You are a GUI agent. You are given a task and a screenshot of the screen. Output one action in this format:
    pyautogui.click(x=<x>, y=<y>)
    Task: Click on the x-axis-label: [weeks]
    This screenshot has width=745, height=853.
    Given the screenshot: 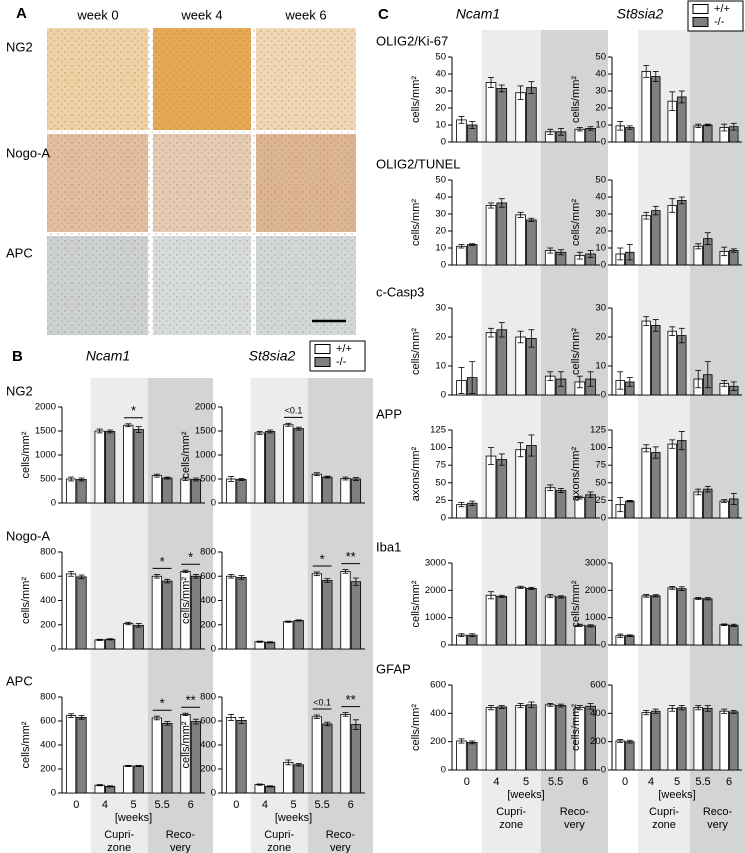 What is the action you would take?
    pyautogui.click(x=133, y=818)
    